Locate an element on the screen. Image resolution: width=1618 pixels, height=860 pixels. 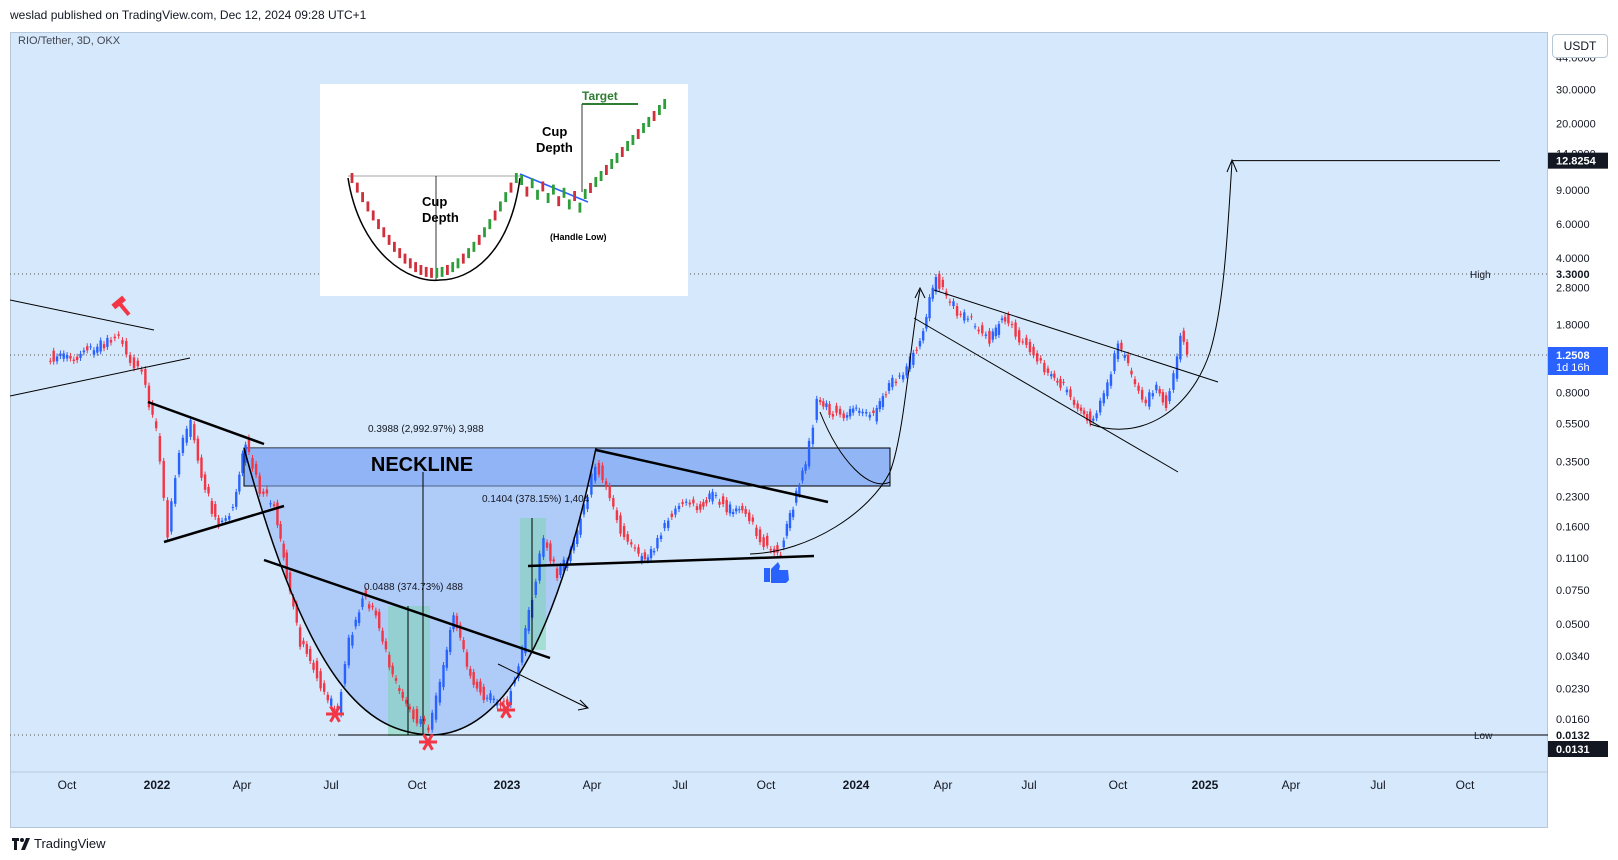
measure-mid-label: 0.1404 (378.15%) 1,404 is located at coordinates (536, 499).